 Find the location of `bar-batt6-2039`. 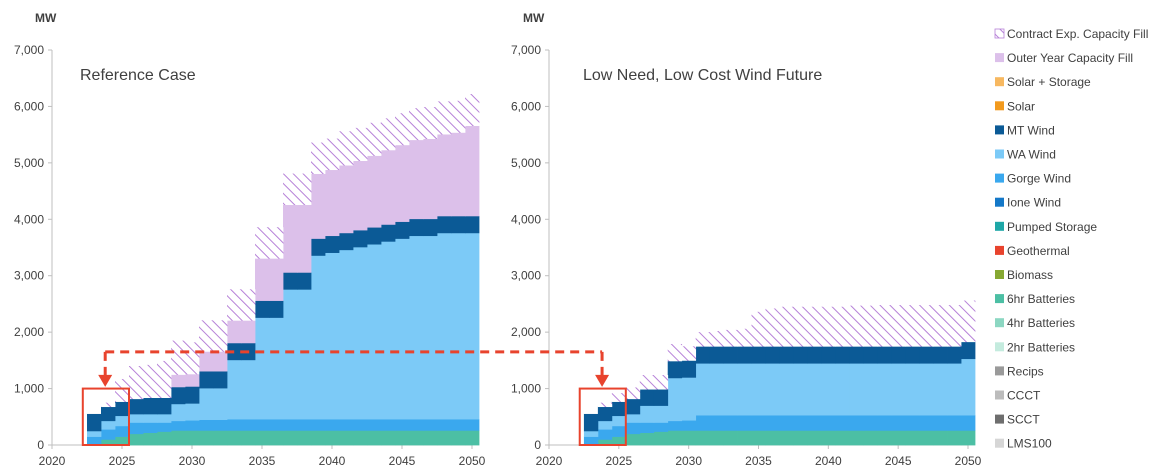

bar-batt6-2039 is located at coordinates (814, 438).